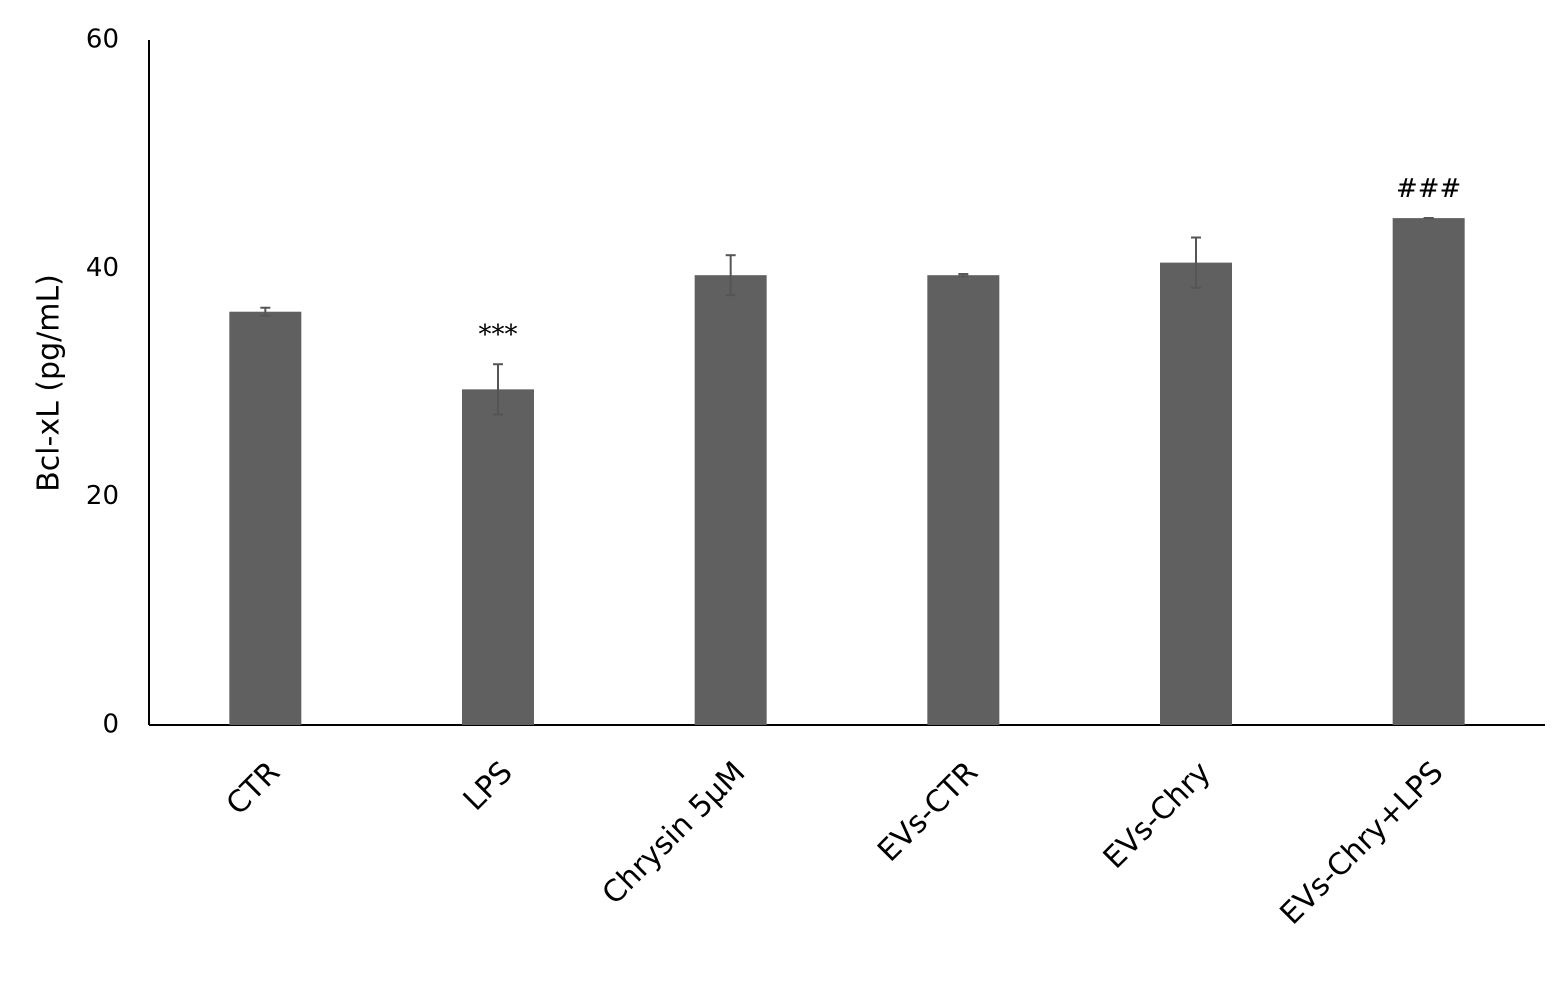 The image size is (1568, 986). Describe the element at coordinates (49, 383) in the screenshot. I see `y-axis-label: Bcl-xL (pg/mL)` at that location.